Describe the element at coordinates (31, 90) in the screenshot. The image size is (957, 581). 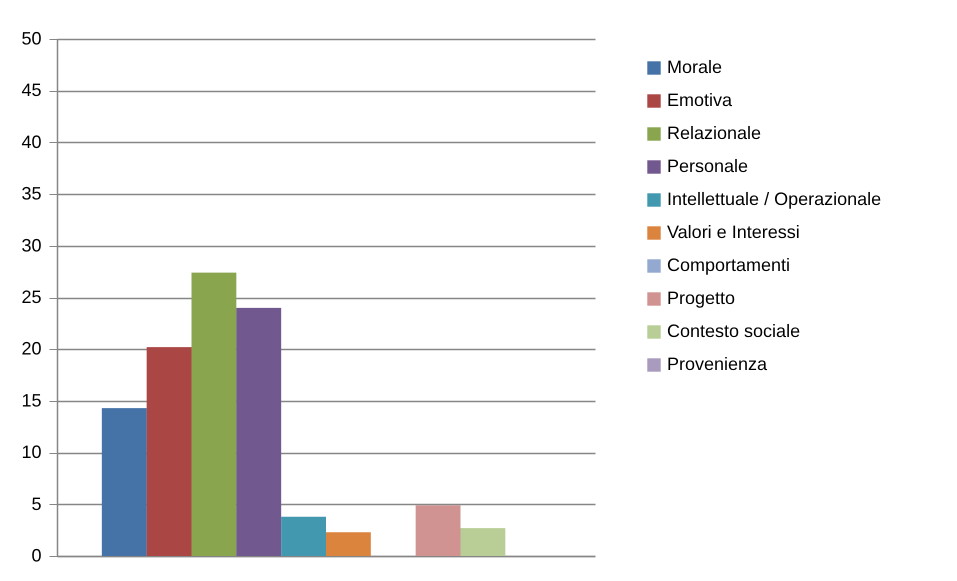
I see `y-tick-label: 45` at that location.